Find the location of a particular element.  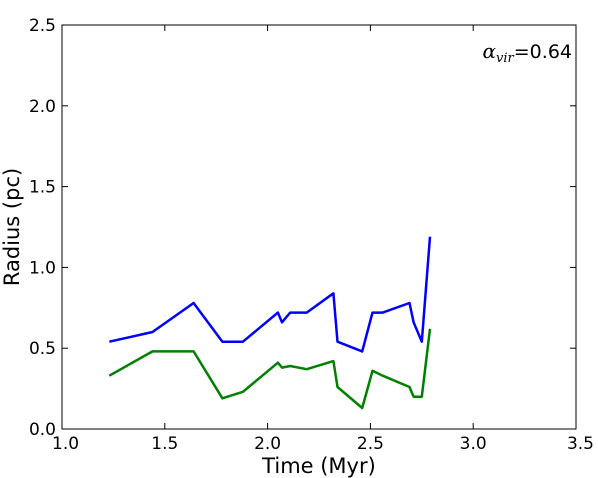

vir-subscript: vir is located at coordinates (505, 58).